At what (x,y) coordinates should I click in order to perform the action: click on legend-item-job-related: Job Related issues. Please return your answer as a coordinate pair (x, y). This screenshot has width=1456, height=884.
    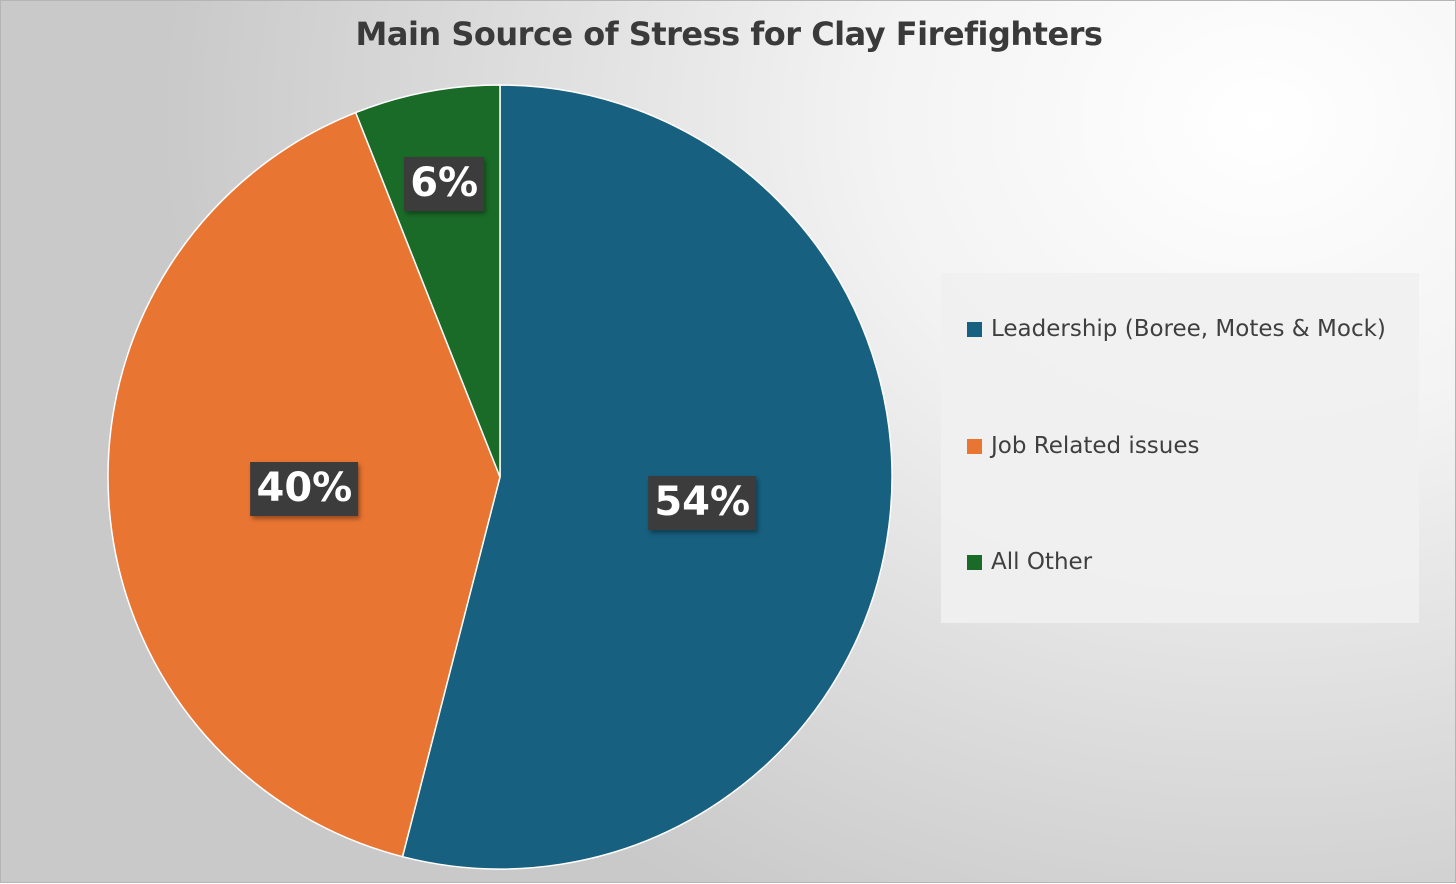
    Looking at the image, I should click on (1083, 446).